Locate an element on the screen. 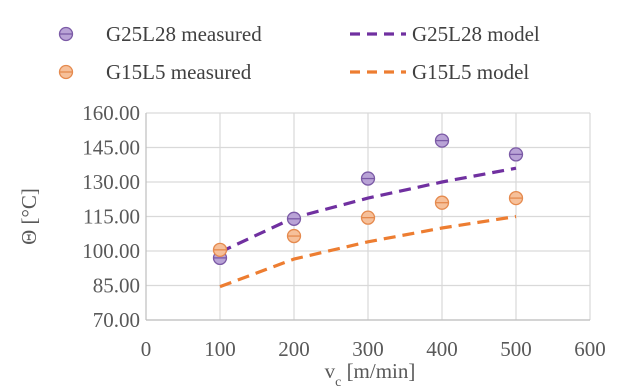  x-axis-title-unit: [m/min] is located at coordinates (378, 371).